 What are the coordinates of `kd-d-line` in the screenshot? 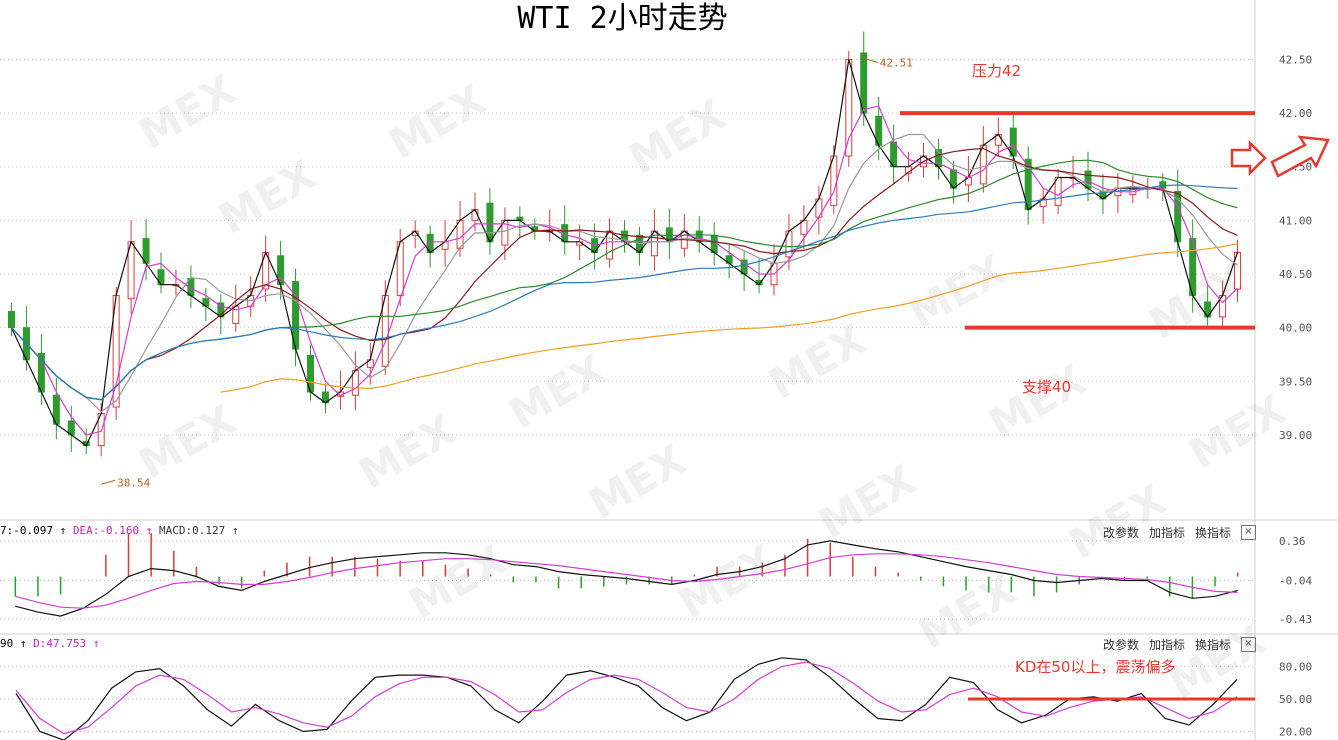 It's located at (626, 698).